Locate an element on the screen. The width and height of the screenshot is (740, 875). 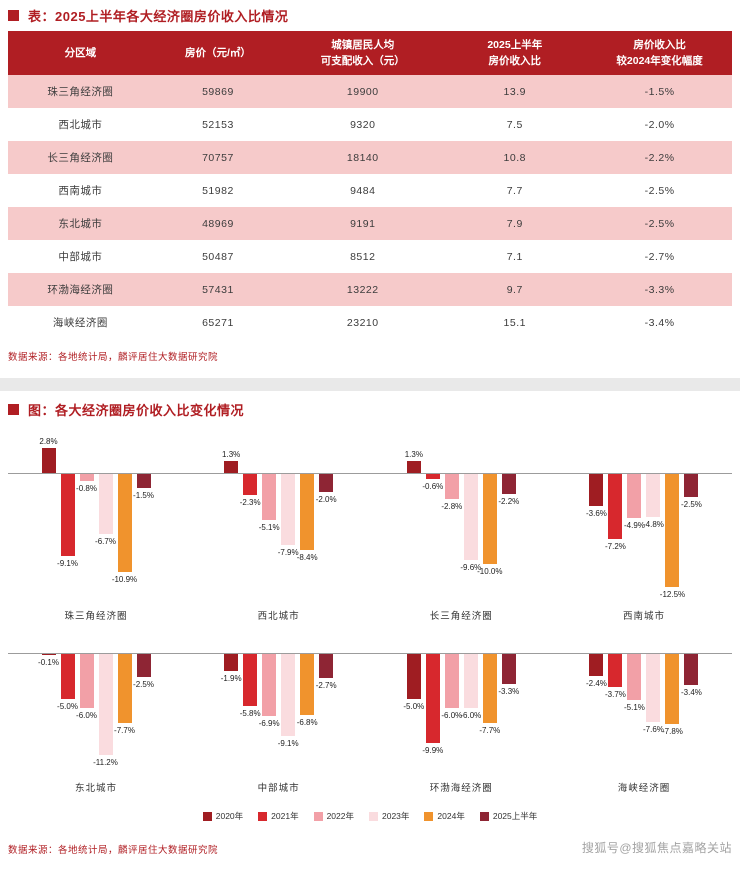
value-cell: 7.5 is located at coordinates (514, 124).